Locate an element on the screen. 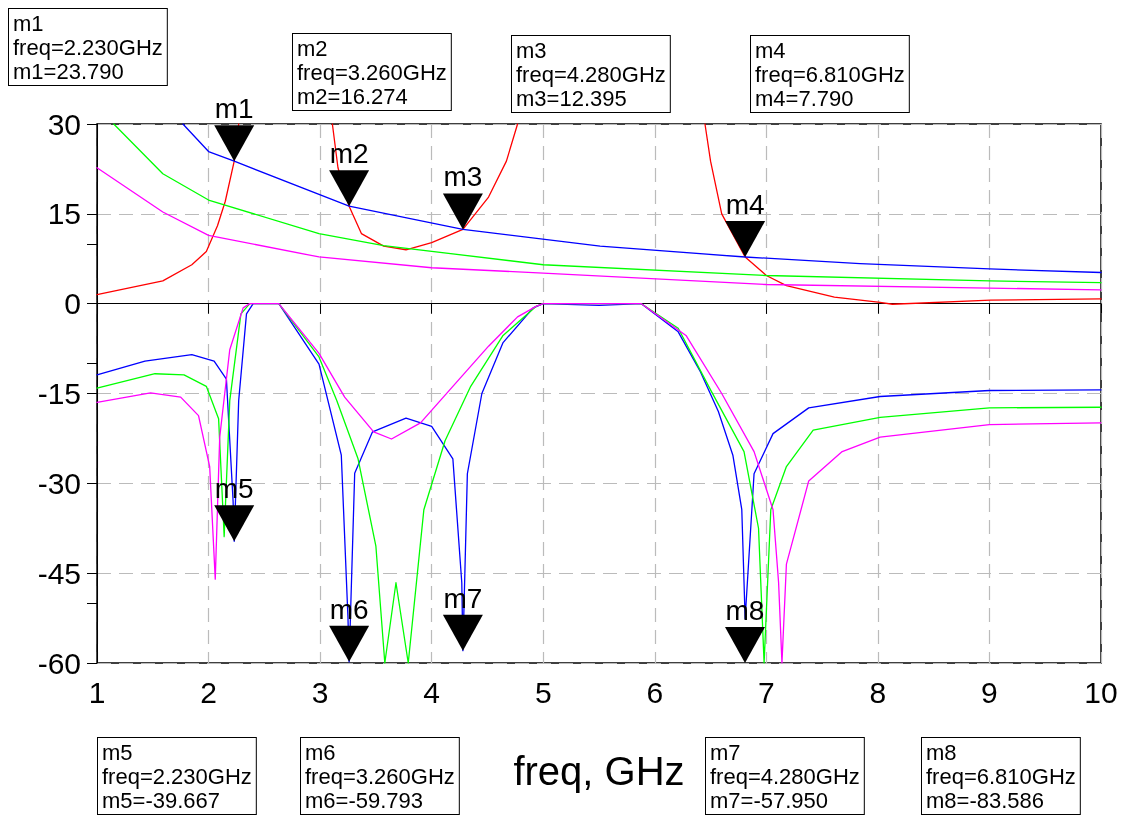  x-tick-label: 9 is located at coordinates (989, 692).